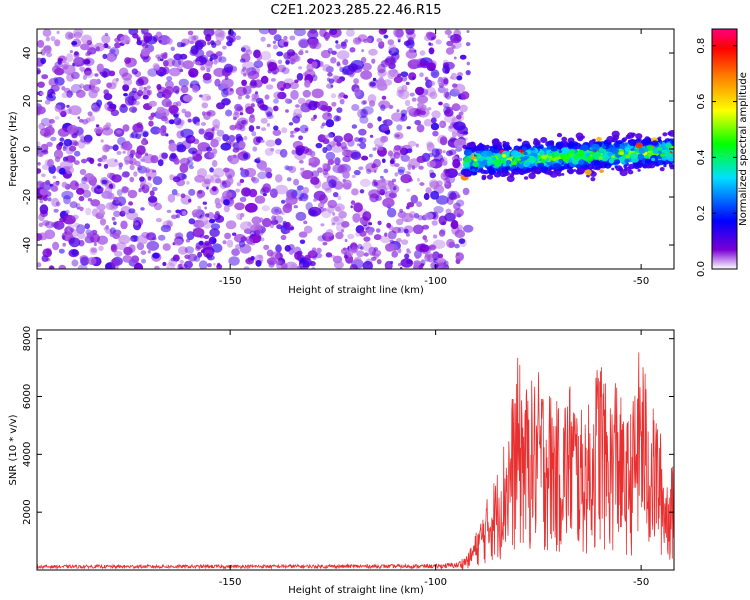  What do you see at coordinates (27, 101) in the screenshot?
I see `heatmap-y-tick-label: 20` at bounding box center [27, 101].